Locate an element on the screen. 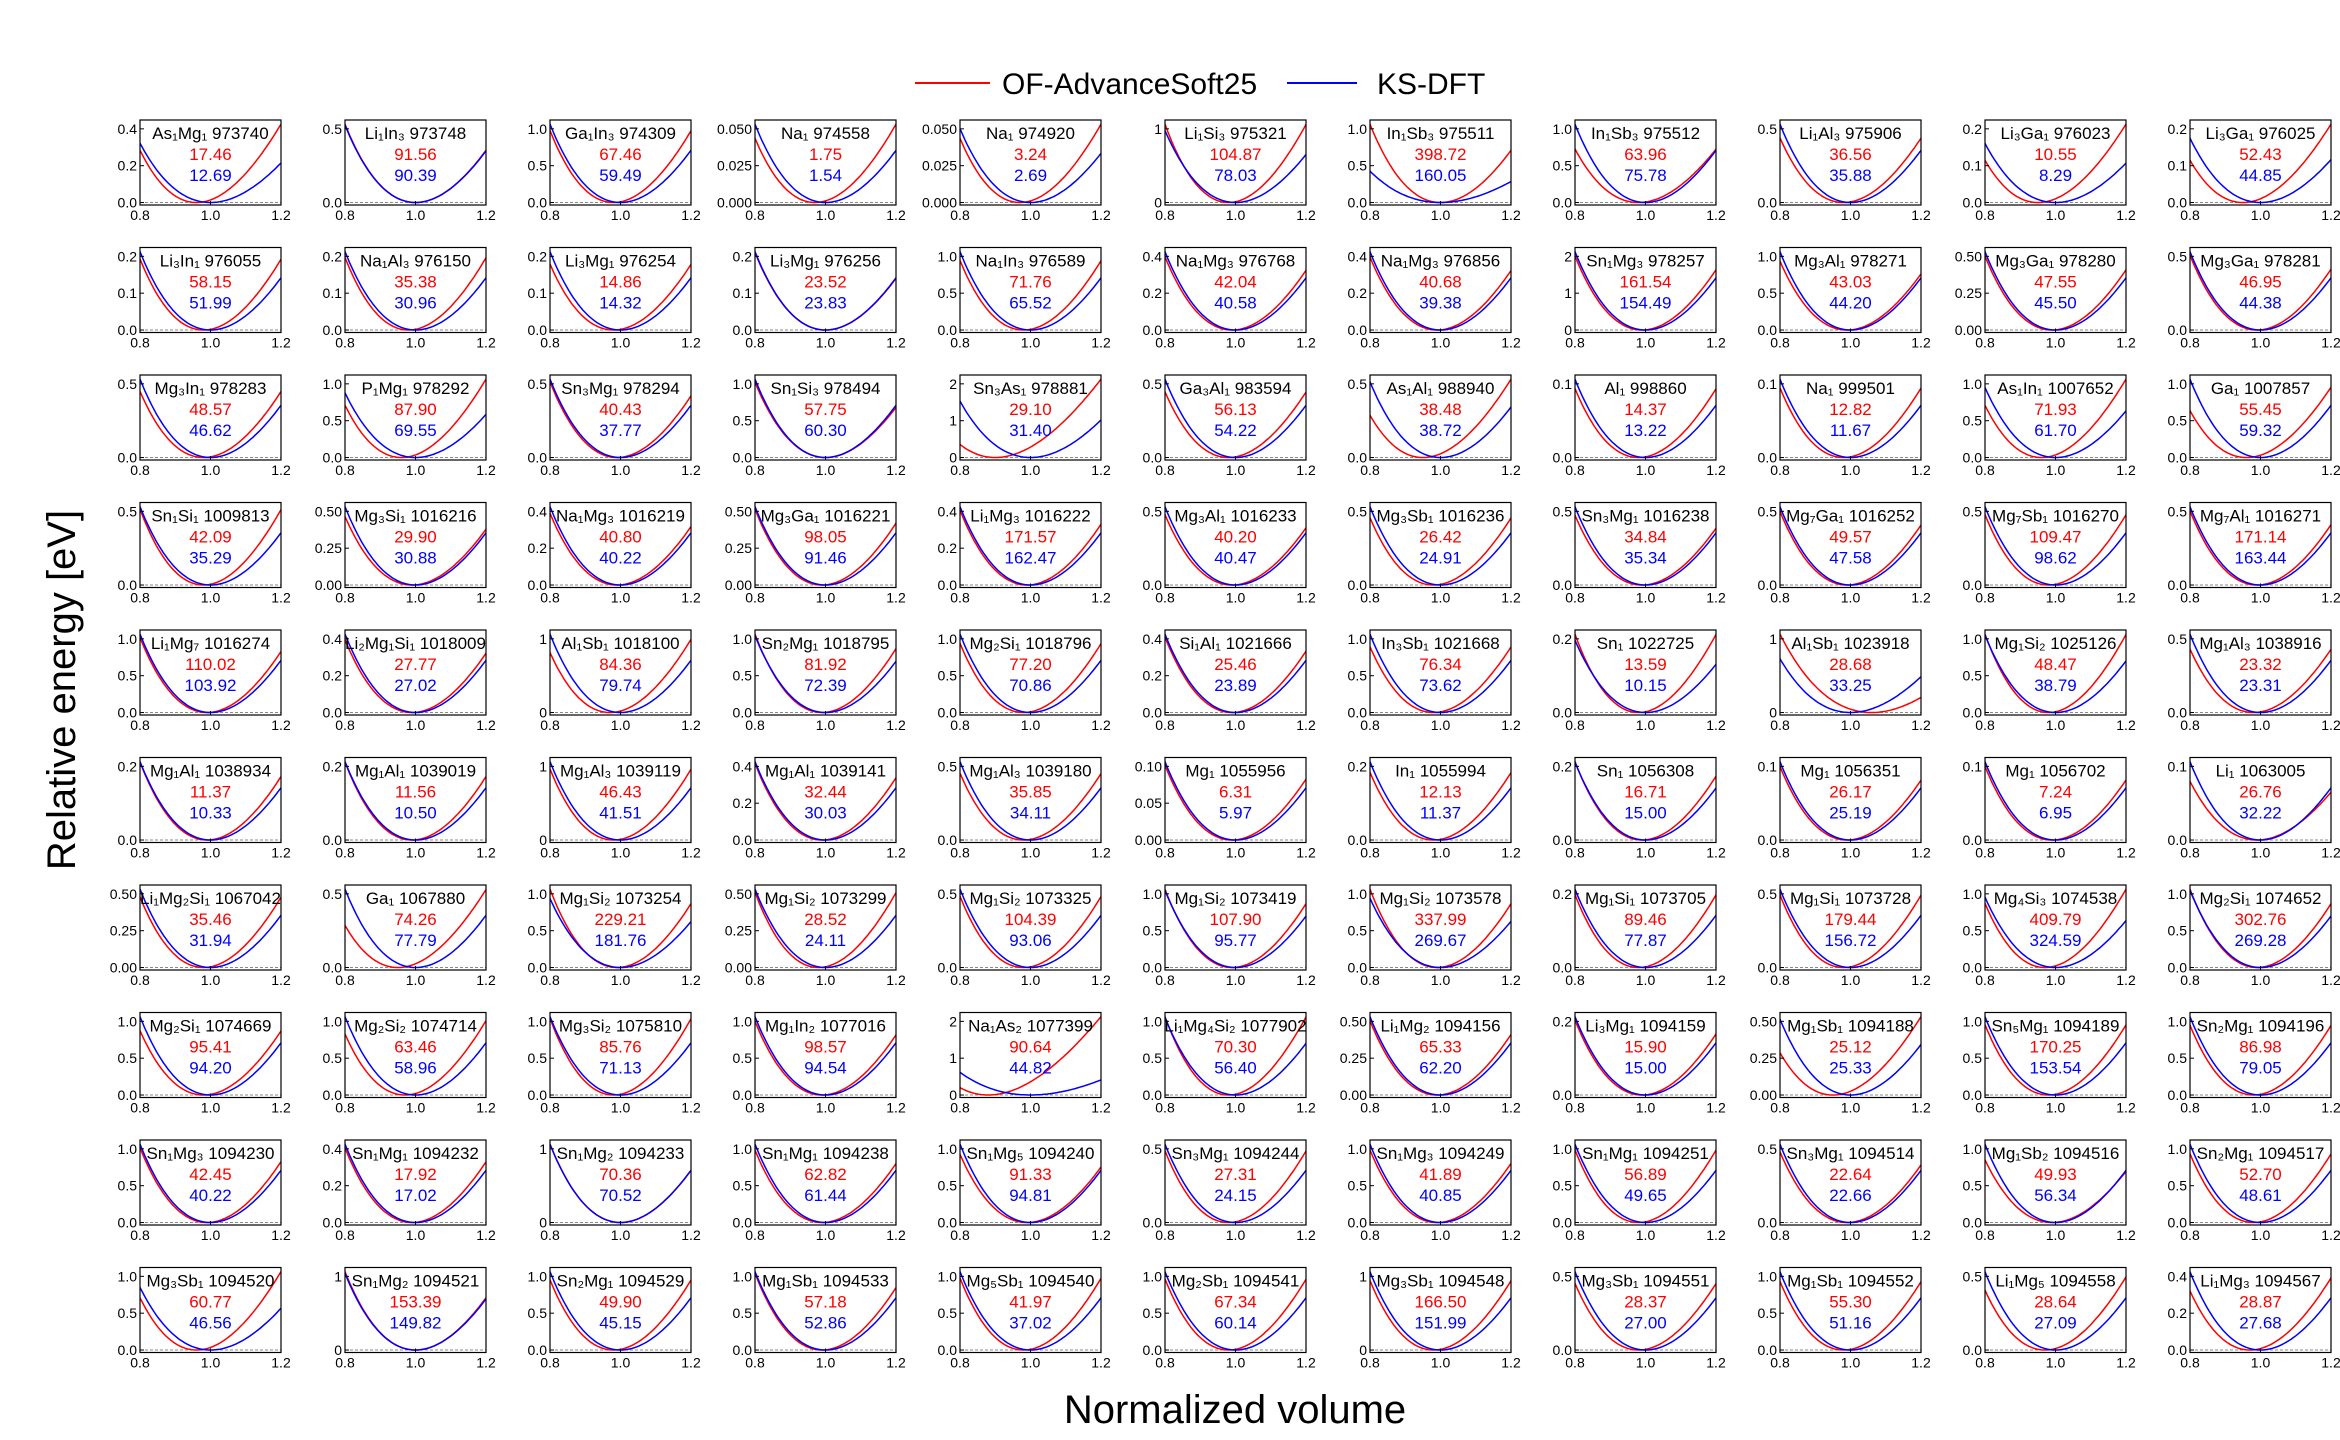 Image resolution: width=2340 pixels, height=1440 pixels. y-tick-label: 0.00 is located at coordinates (123, 968).